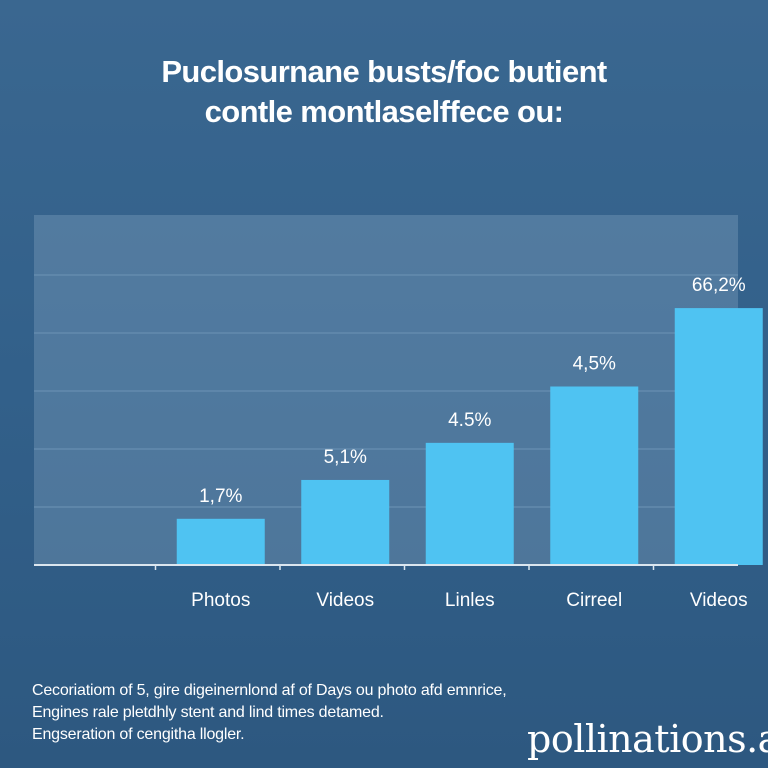 Image resolution: width=768 pixels, height=768 pixels. I want to click on x-tick-label-2: Videos, so click(345, 600).